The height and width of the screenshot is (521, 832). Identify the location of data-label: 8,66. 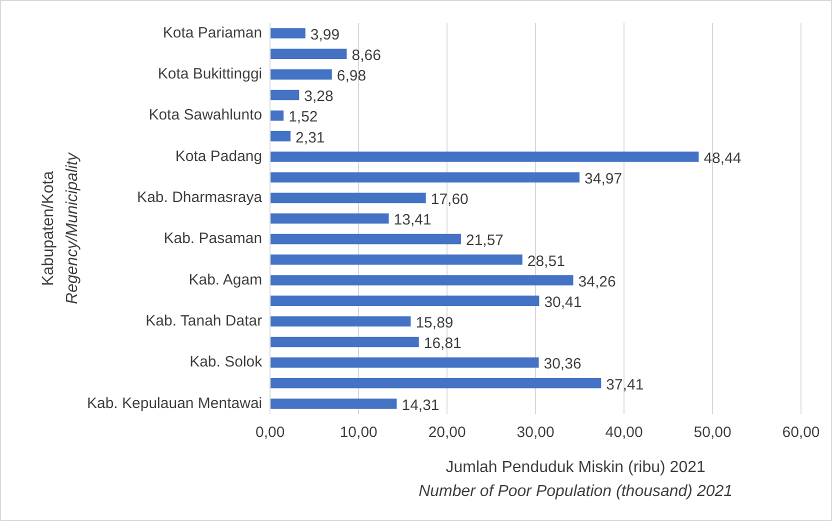
(366, 55).